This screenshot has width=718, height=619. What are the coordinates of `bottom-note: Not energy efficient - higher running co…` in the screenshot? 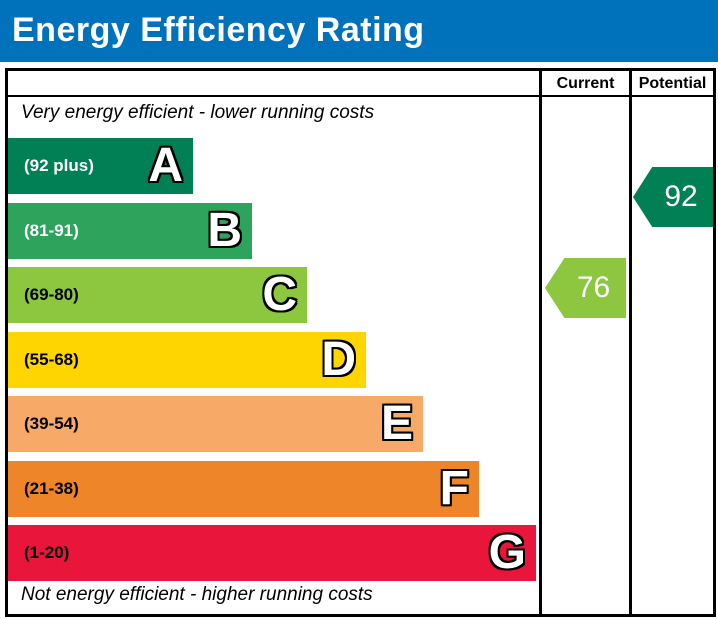 It's located at (197, 594).